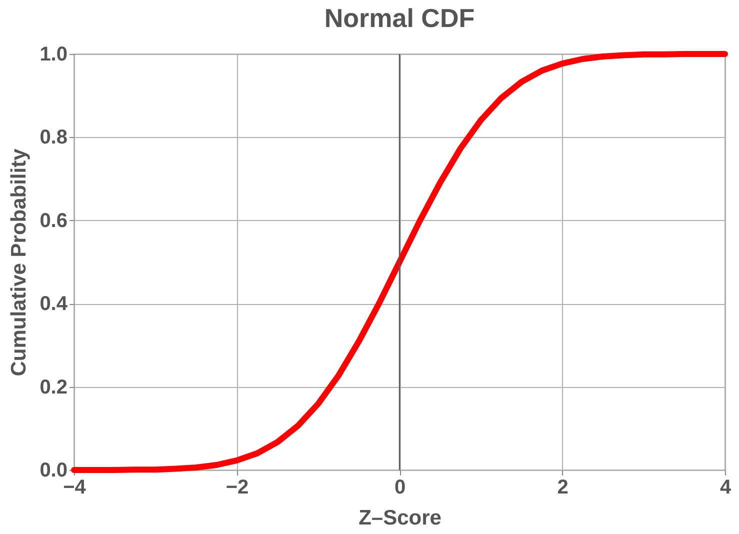  I want to click on x-tick-label: −2, so click(237, 487).